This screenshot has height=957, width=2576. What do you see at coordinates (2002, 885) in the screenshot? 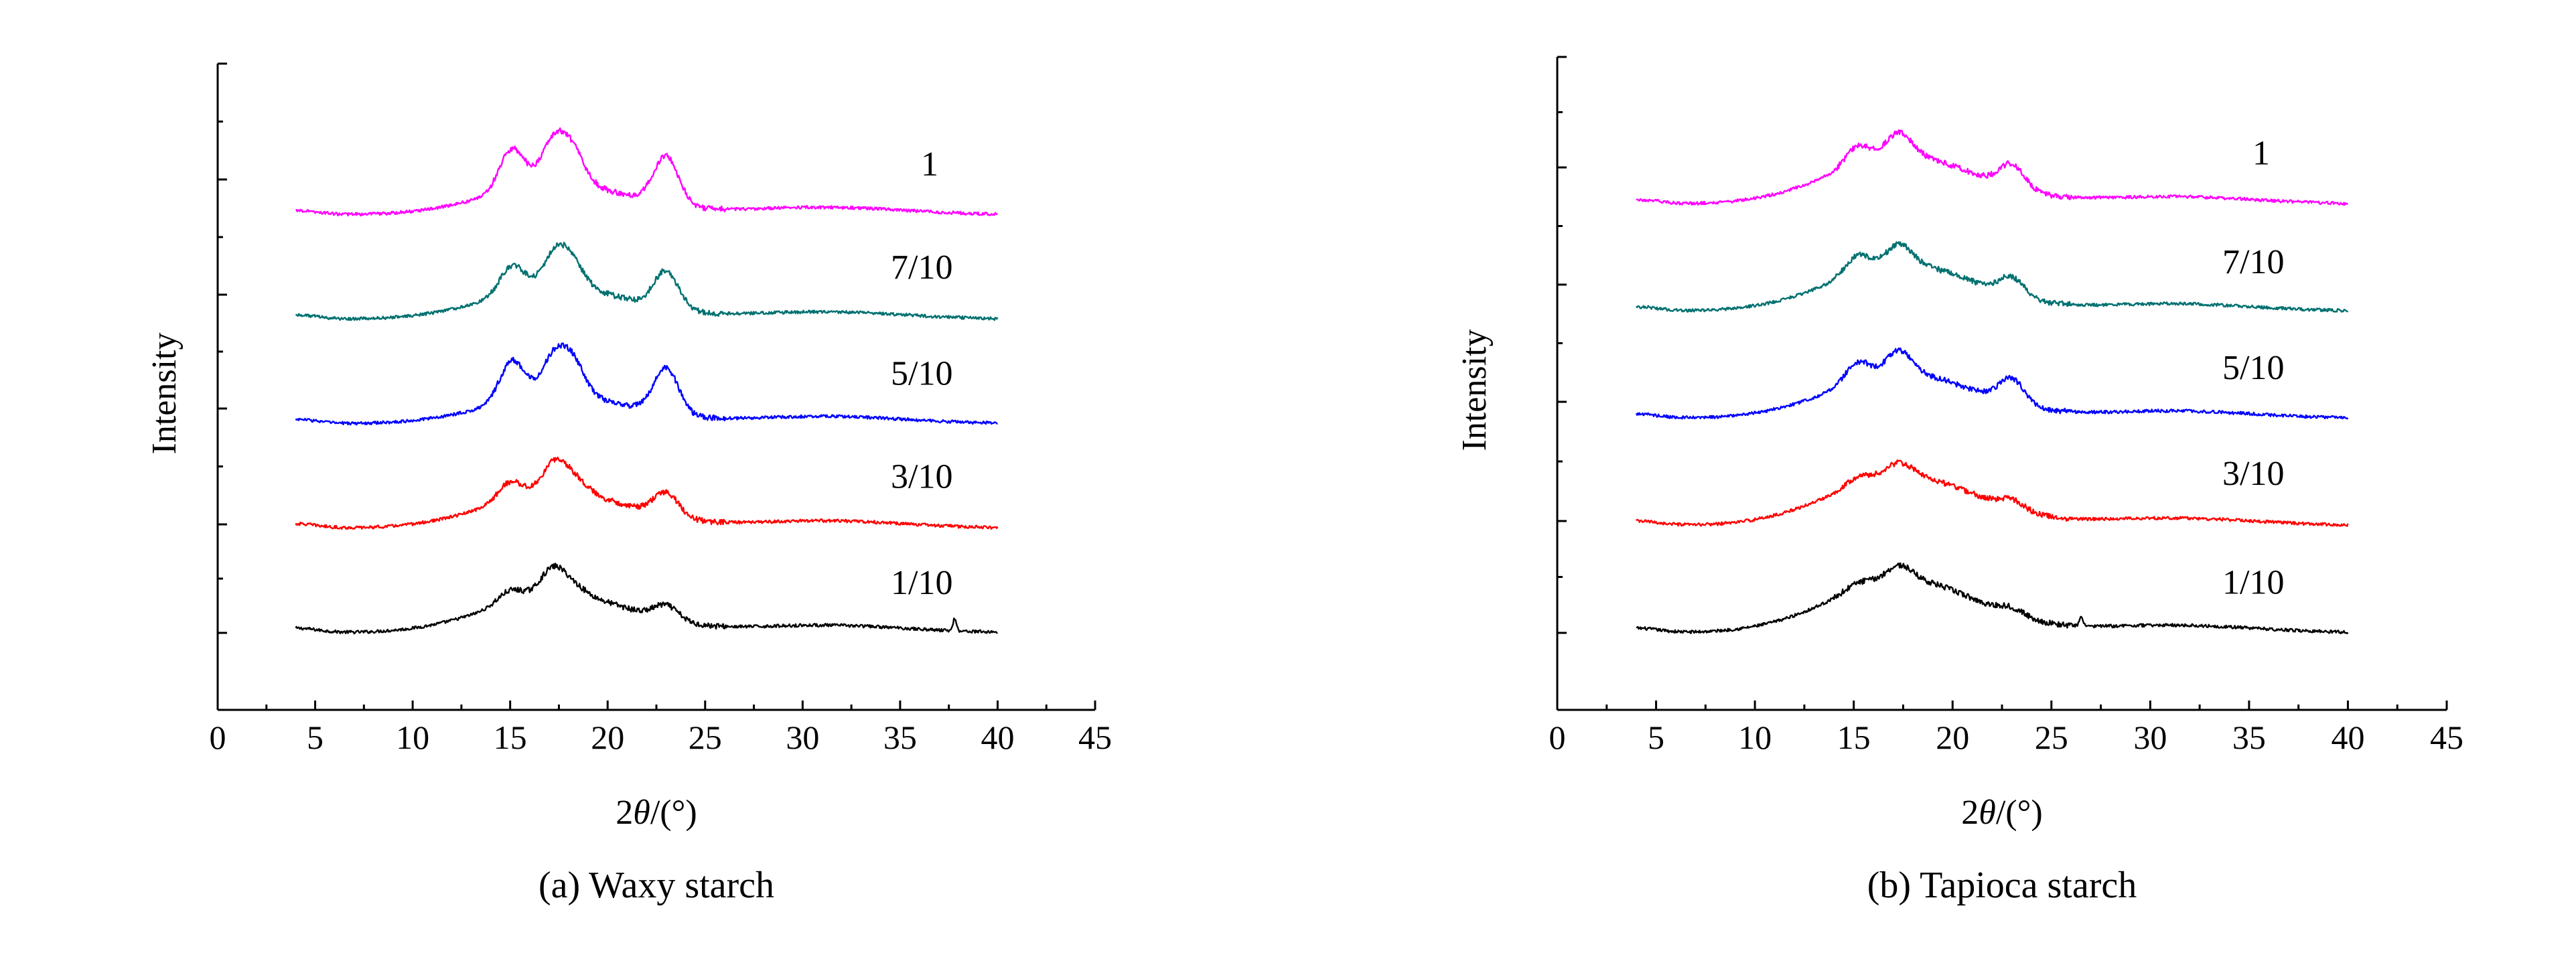
I see `panel-caption: (b) Tapioca starch` at bounding box center [2002, 885].